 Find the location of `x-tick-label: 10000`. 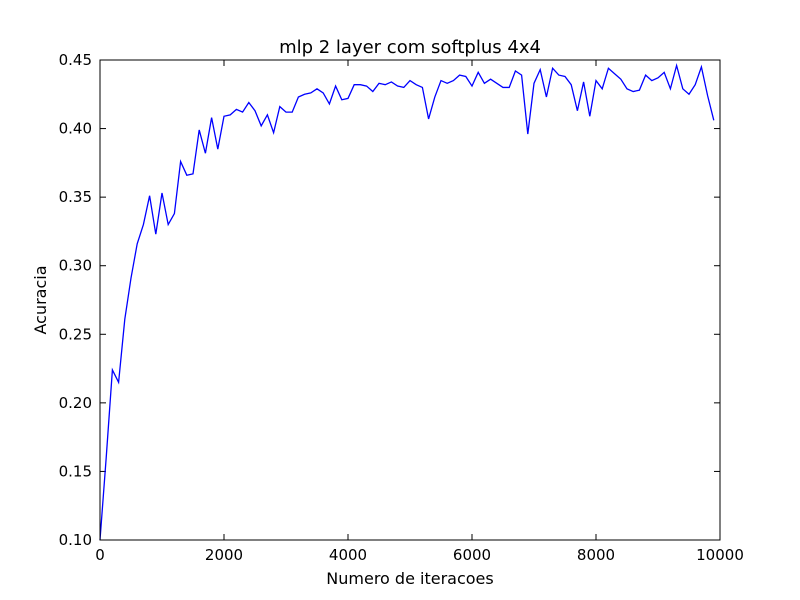

x-tick-label: 10000 is located at coordinates (720, 555).